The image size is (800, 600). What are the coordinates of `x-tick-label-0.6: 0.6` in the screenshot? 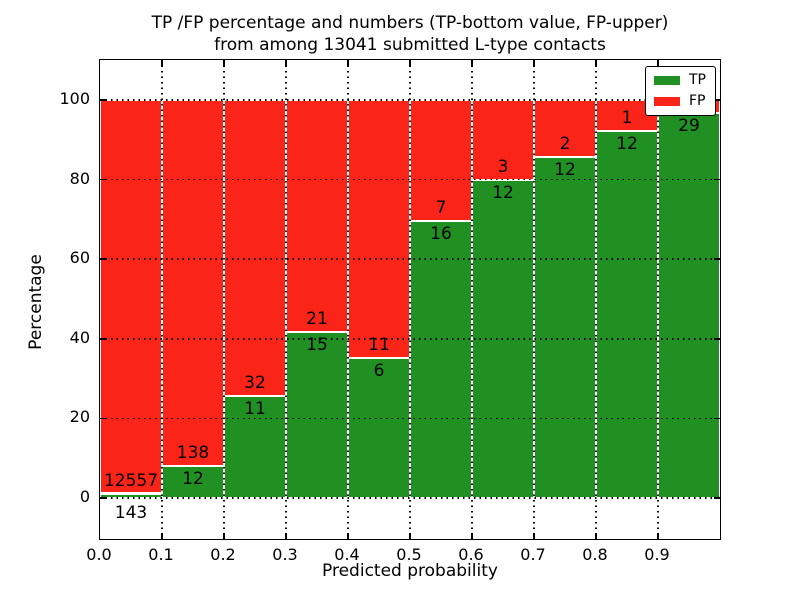 It's located at (471, 554).